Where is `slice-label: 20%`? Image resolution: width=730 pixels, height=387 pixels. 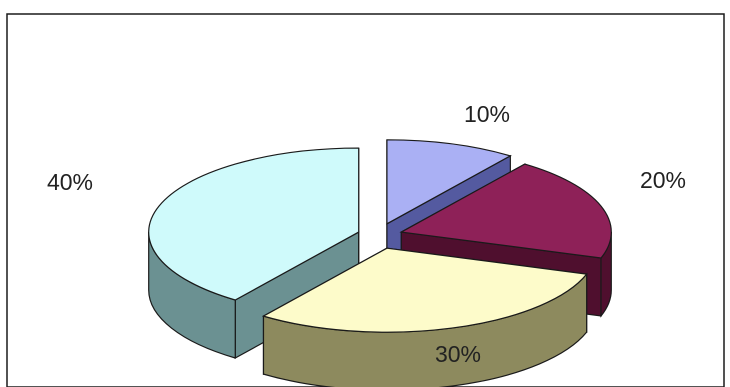 slice-label: 20% is located at coordinates (663, 180).